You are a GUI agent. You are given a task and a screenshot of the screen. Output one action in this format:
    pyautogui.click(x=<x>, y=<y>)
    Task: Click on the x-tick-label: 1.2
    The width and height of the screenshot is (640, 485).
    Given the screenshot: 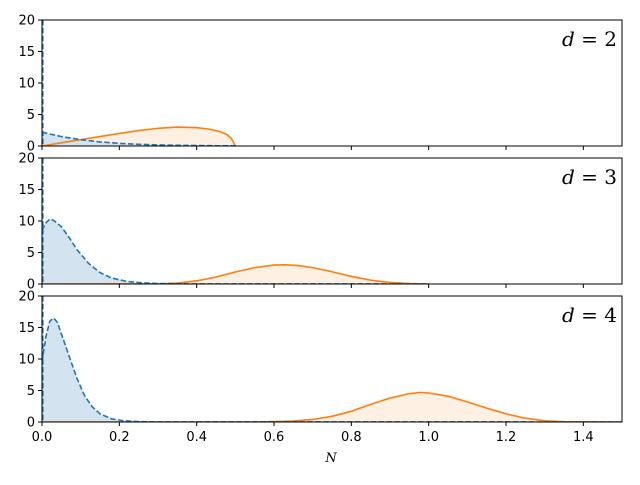 What is the action you would take?
    pyautogui.click(x=506, y=437)
    